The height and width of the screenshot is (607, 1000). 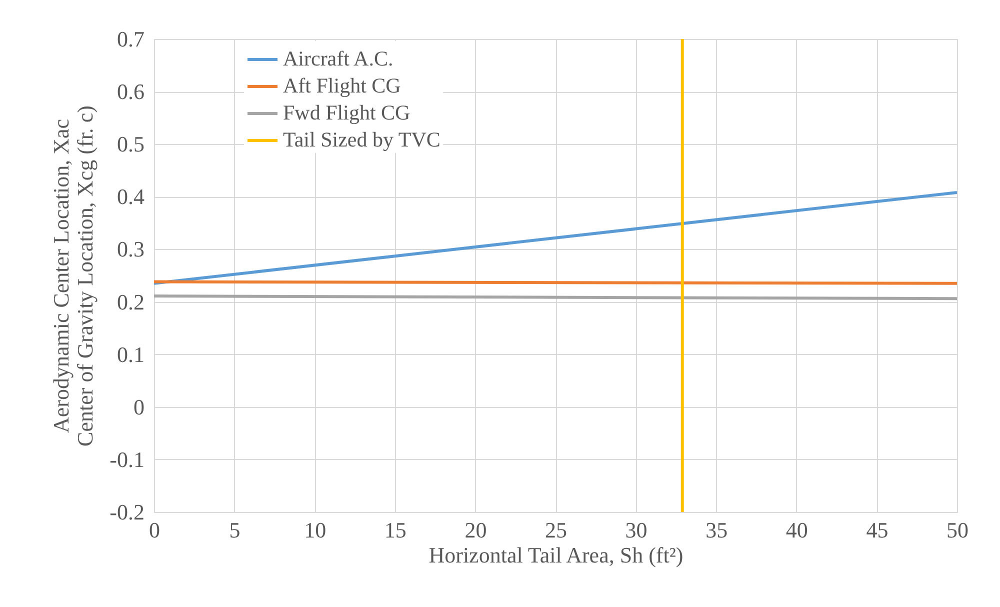 I want to click on y-tick-label: 0.5, so click(x=130, y=144).